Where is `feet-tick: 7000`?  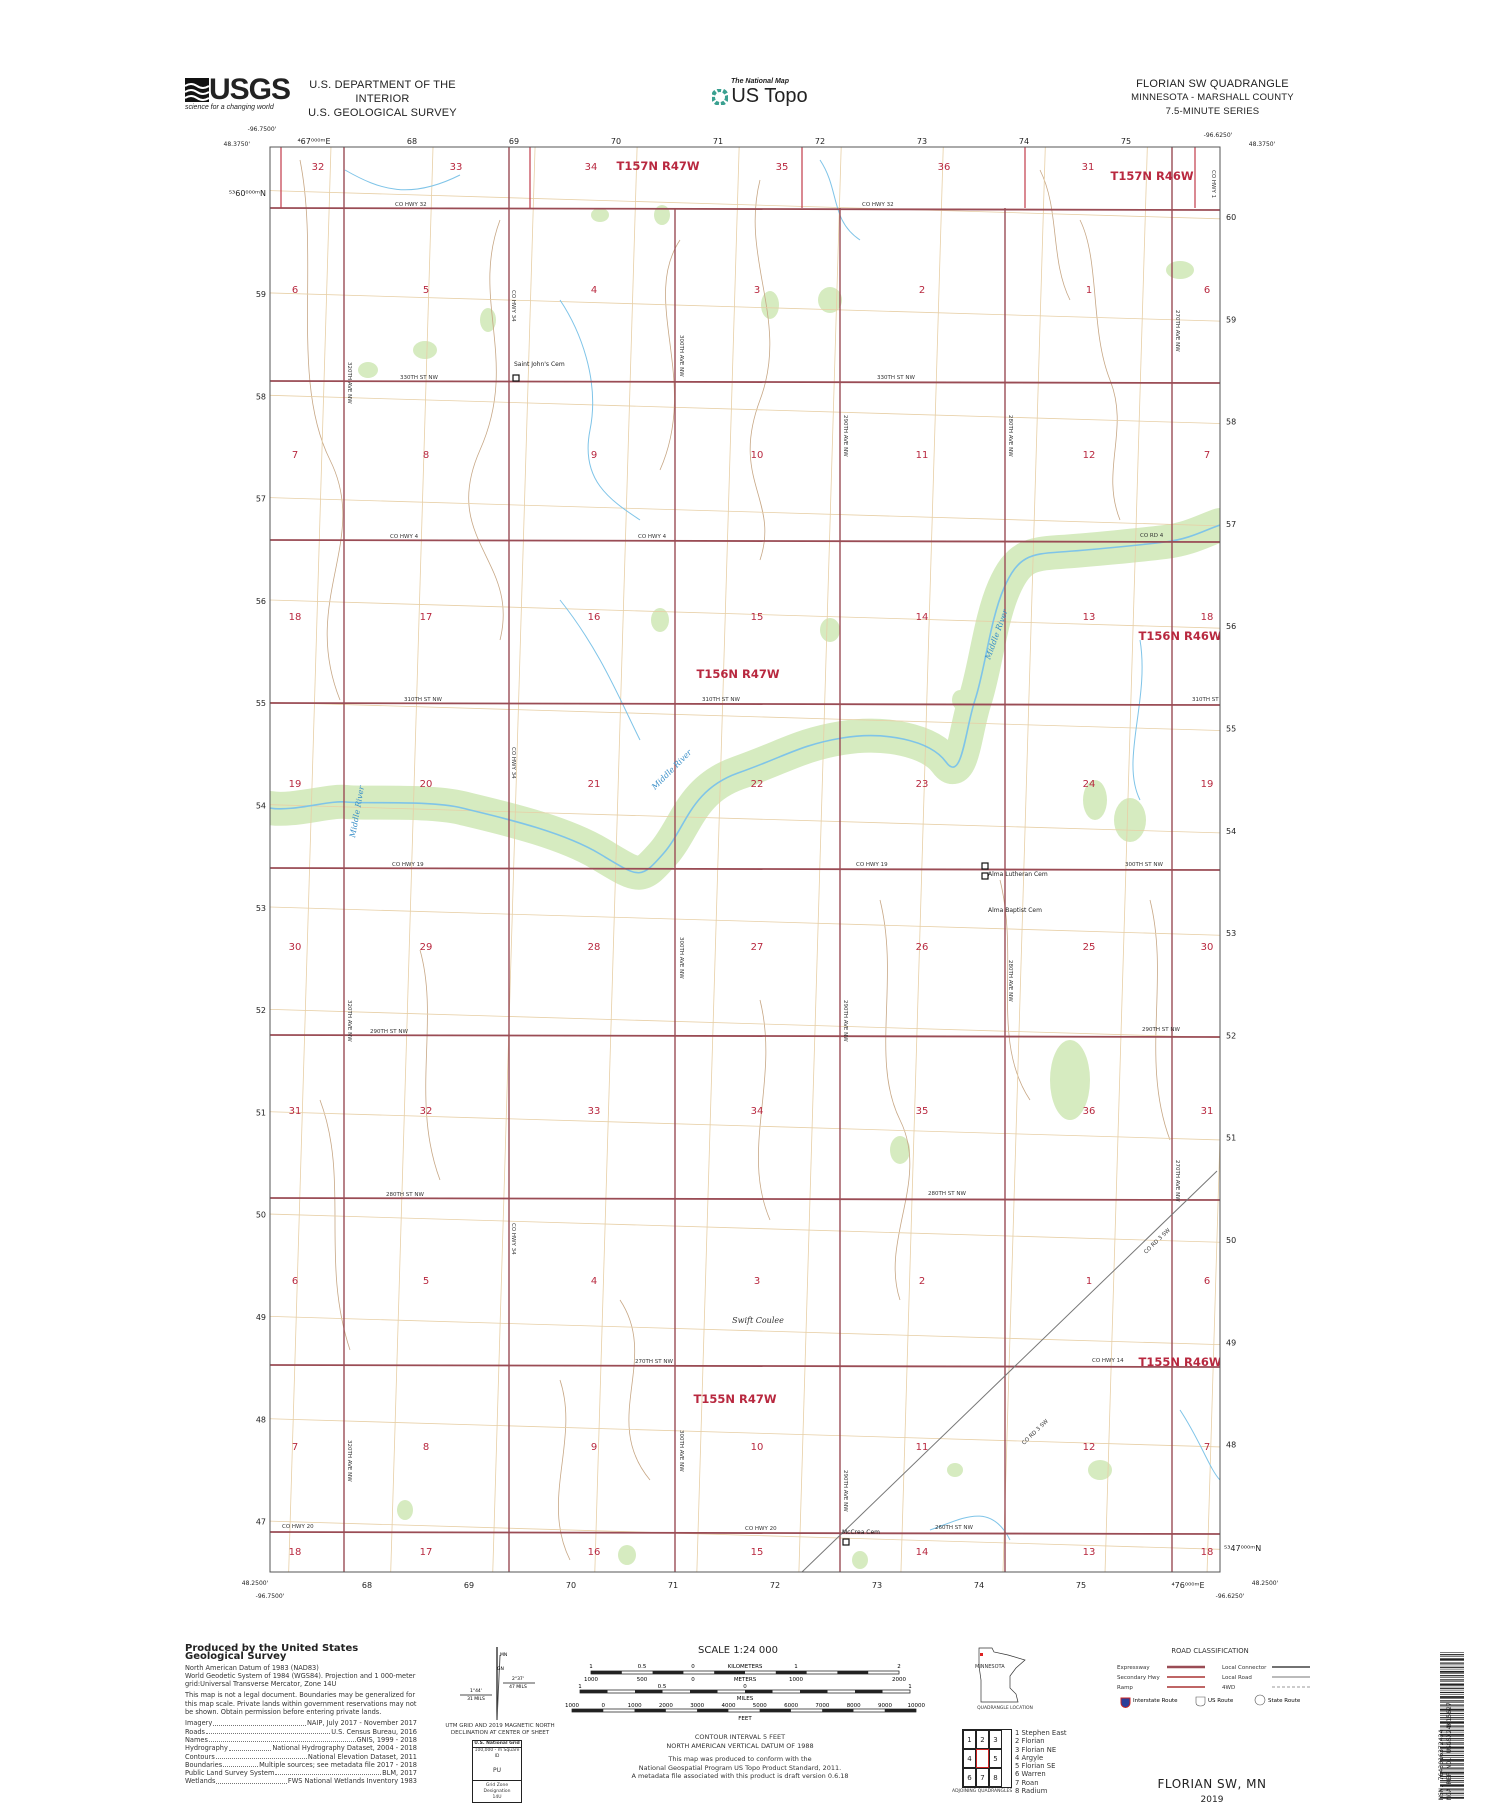
feet-tick: 7000 is located at coordinates (822, 1706).